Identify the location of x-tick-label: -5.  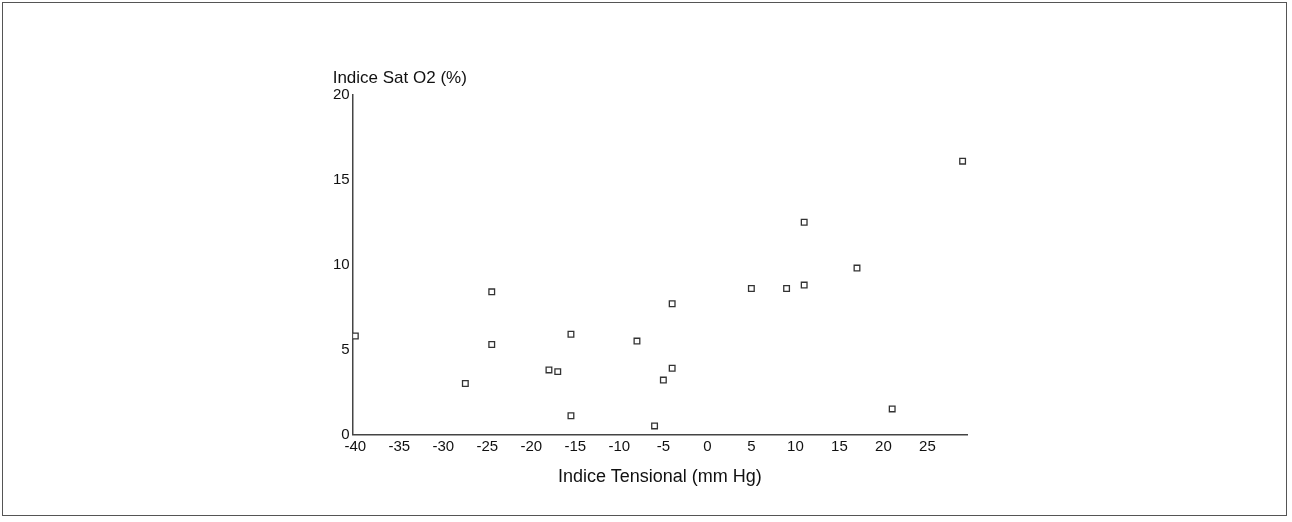
(663, 445).